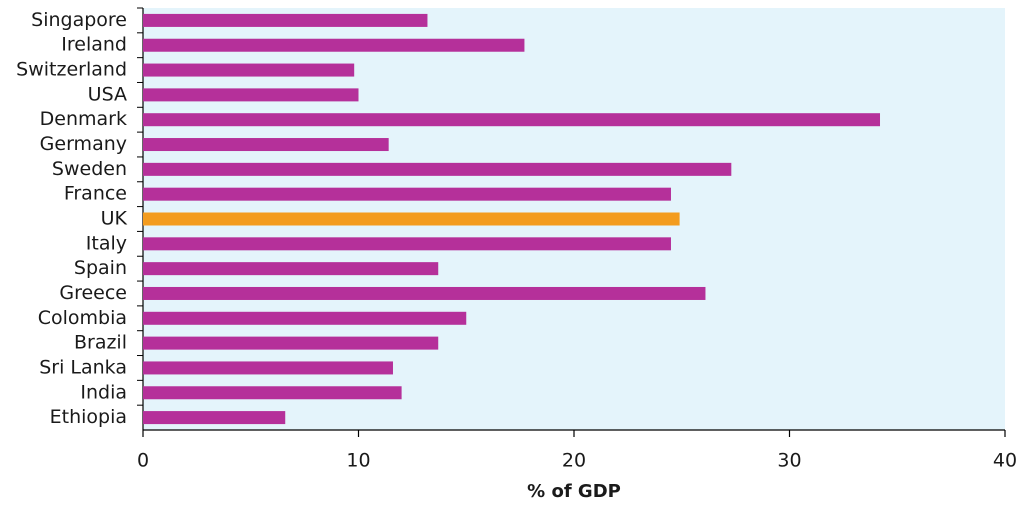 The image size is (1030, 505). I want to click on x-tick-label: 20, so click(574, 461).